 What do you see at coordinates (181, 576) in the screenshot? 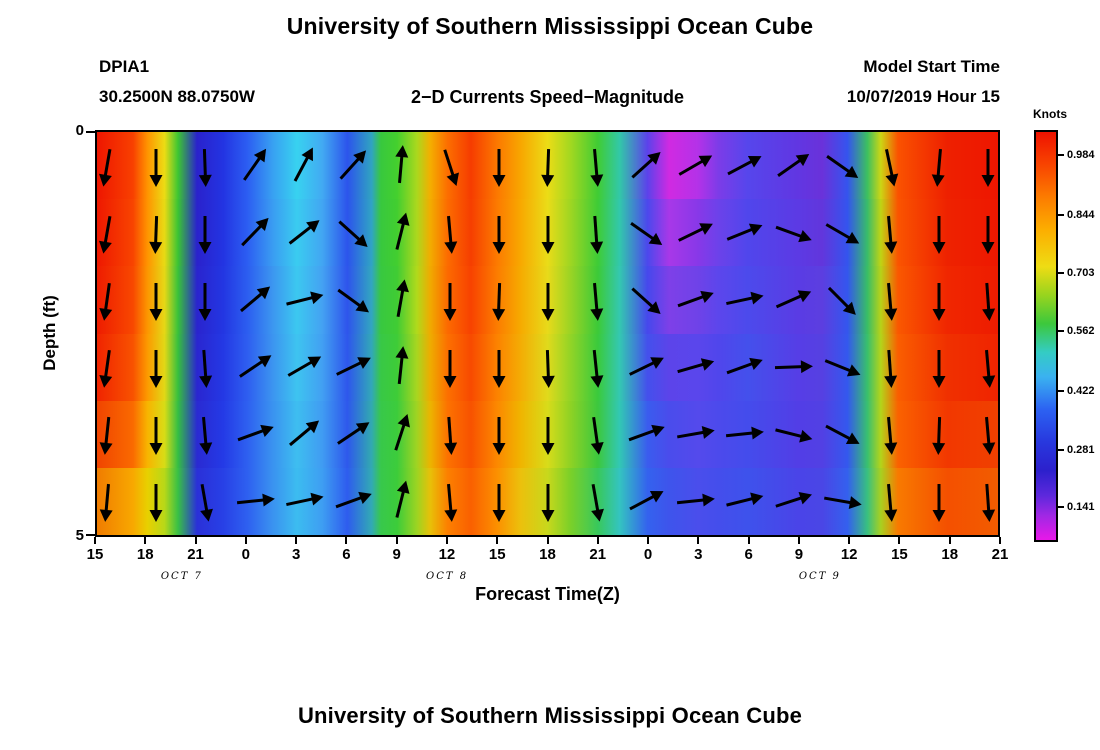
I see `date-label: OCT 7` at bounding box center [181, 576].